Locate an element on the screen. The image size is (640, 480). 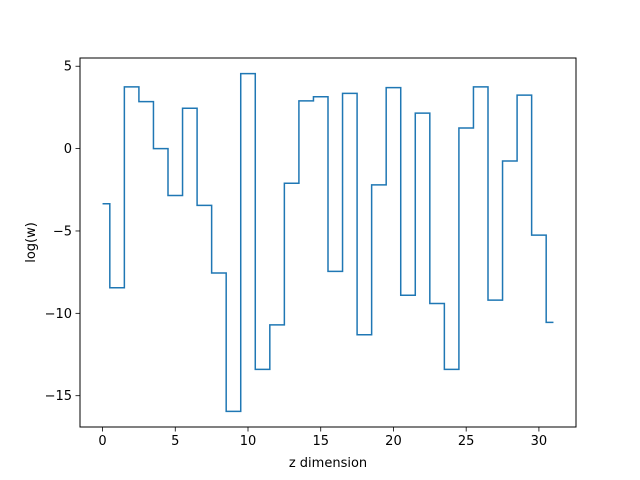
x-tick-label: 25 is located at coordinates (466, 441).